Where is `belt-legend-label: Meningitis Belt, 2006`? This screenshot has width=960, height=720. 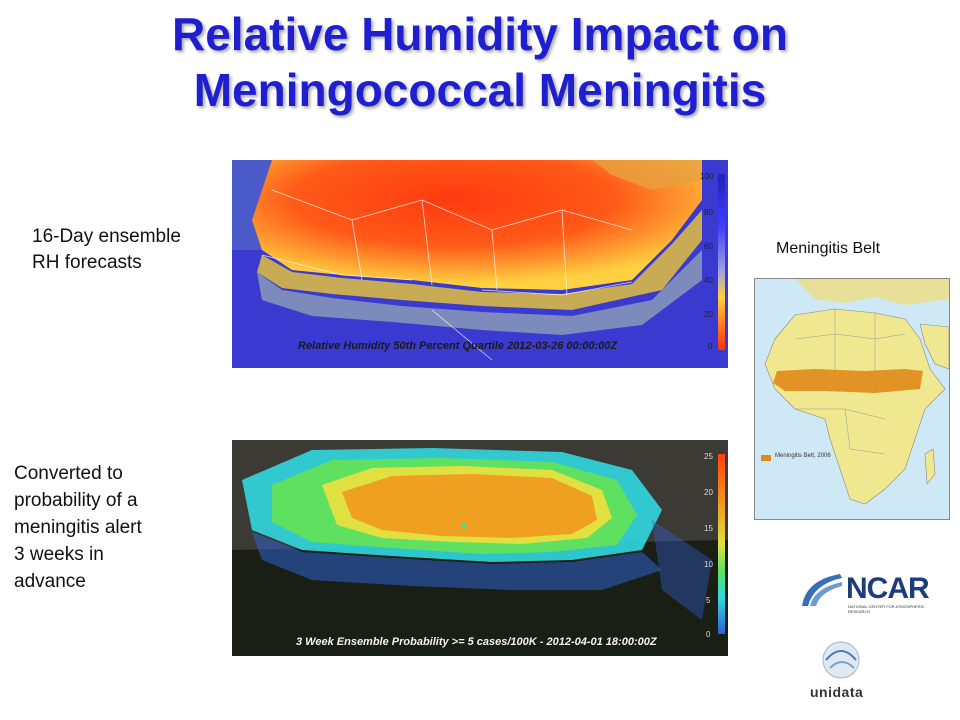 belt-legend-label: Meningitis Belt, 2006 is located at coordinates (803, 456).